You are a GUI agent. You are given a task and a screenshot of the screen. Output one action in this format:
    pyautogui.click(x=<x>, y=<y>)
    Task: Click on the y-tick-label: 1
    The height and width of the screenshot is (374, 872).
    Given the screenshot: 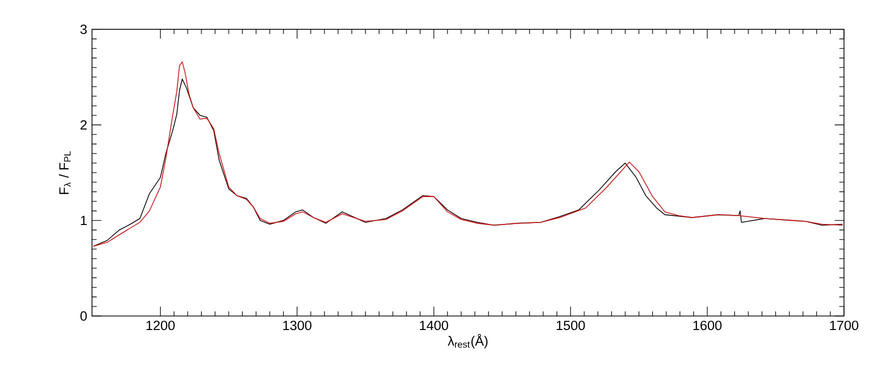 What is the action you would take?
    pyautogui.click(x=83, y=221)
    